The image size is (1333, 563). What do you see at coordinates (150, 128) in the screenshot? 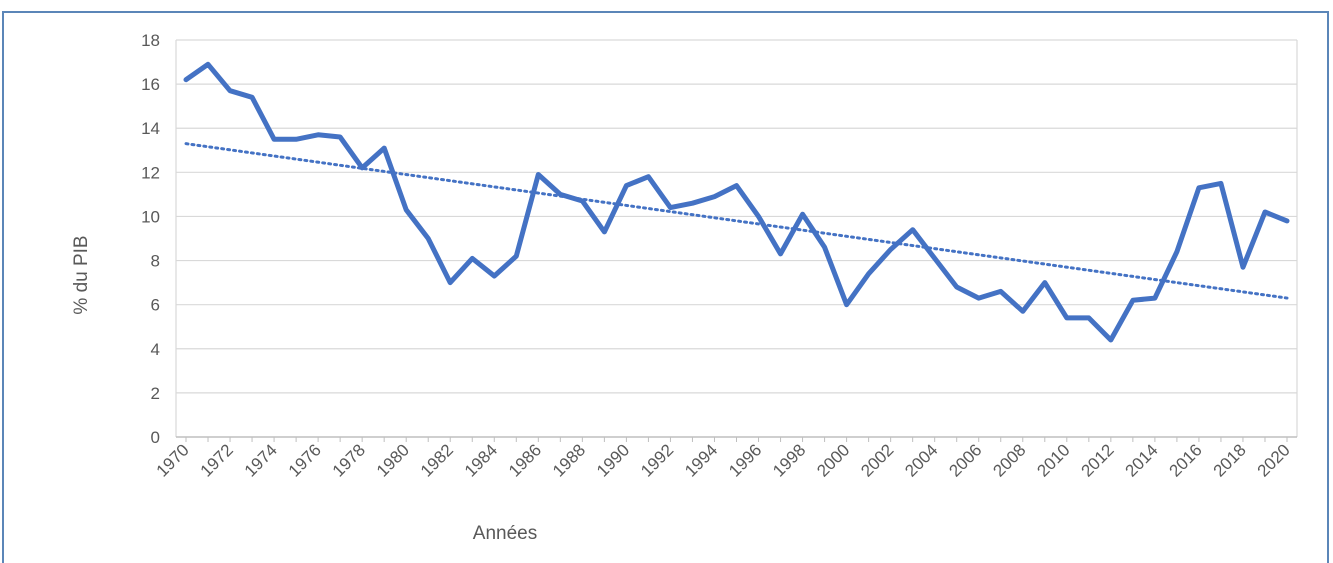
I see `y-tick-label: 14` at bounding box center [150, 128].